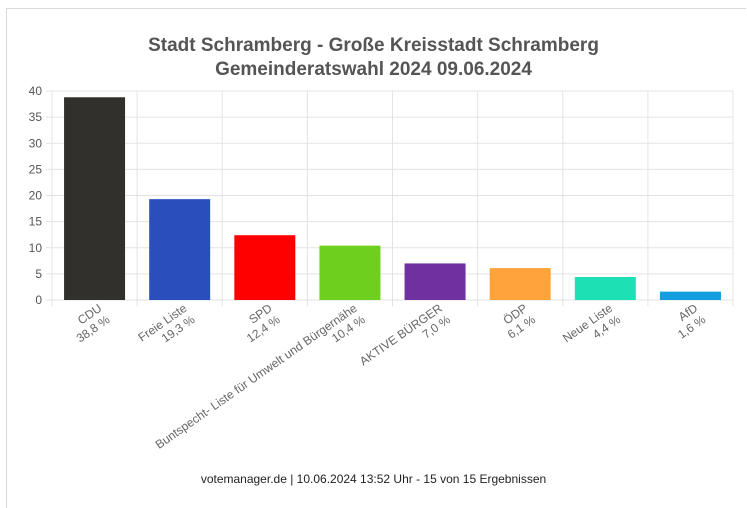 This screenshot has height=508, width=747. What do you see at coordinates (36, 169) in the screenshot?
I see `y-tick-label: 25` at bounding box center [36, 169].